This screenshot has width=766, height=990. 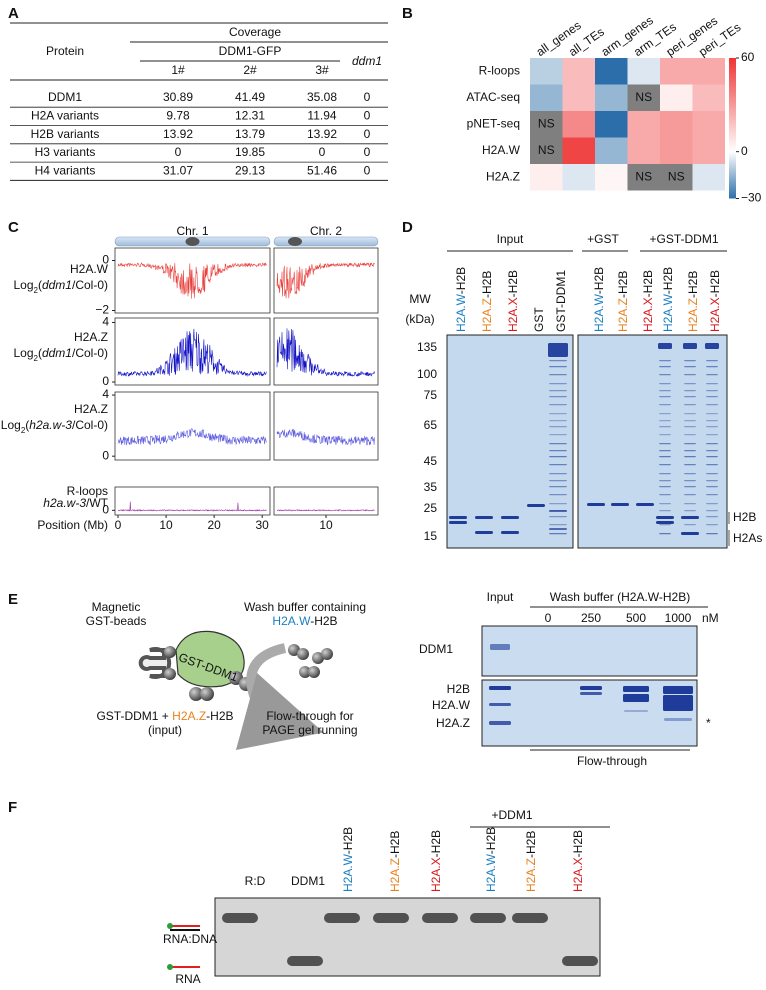 I want to click on mw-label: 35, so click(x=431, y=487).